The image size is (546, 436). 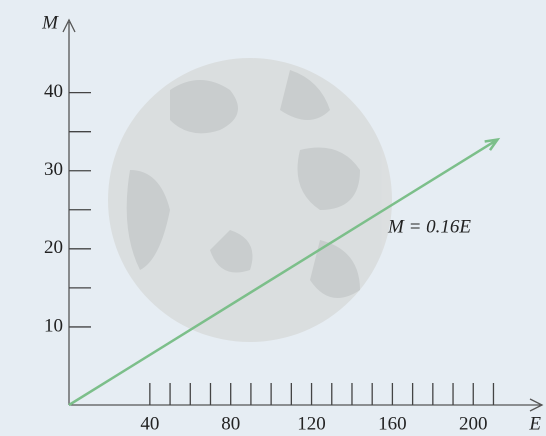 I want to click on x-tick-label: 160, so click(x=392, y=423).